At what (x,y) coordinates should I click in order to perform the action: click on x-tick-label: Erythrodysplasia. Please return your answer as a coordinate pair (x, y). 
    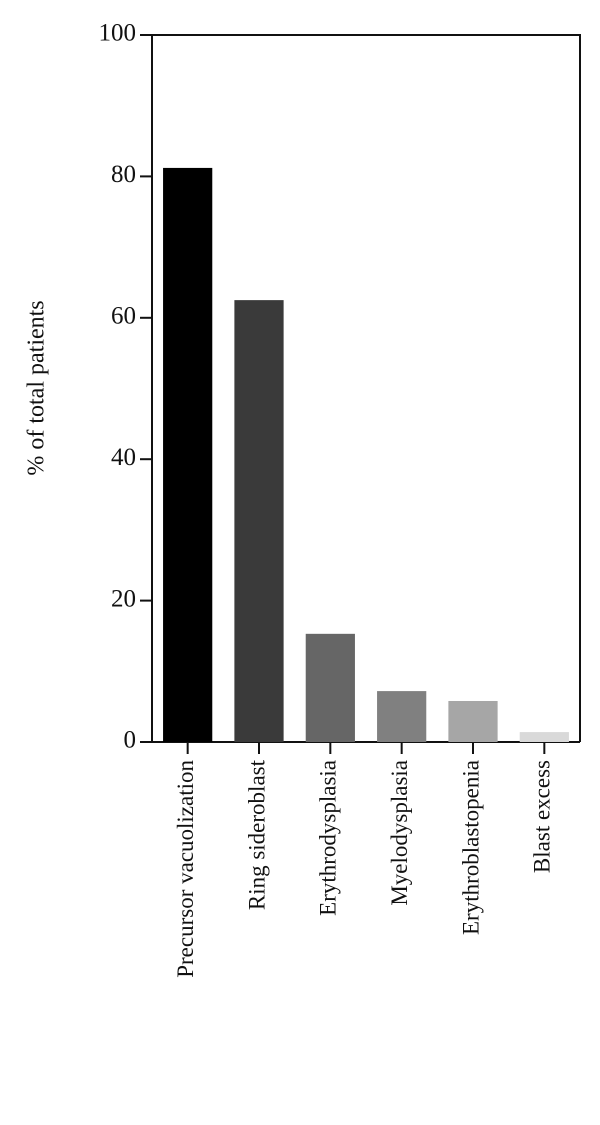
    Looking at the image, I should click on (328, 838).